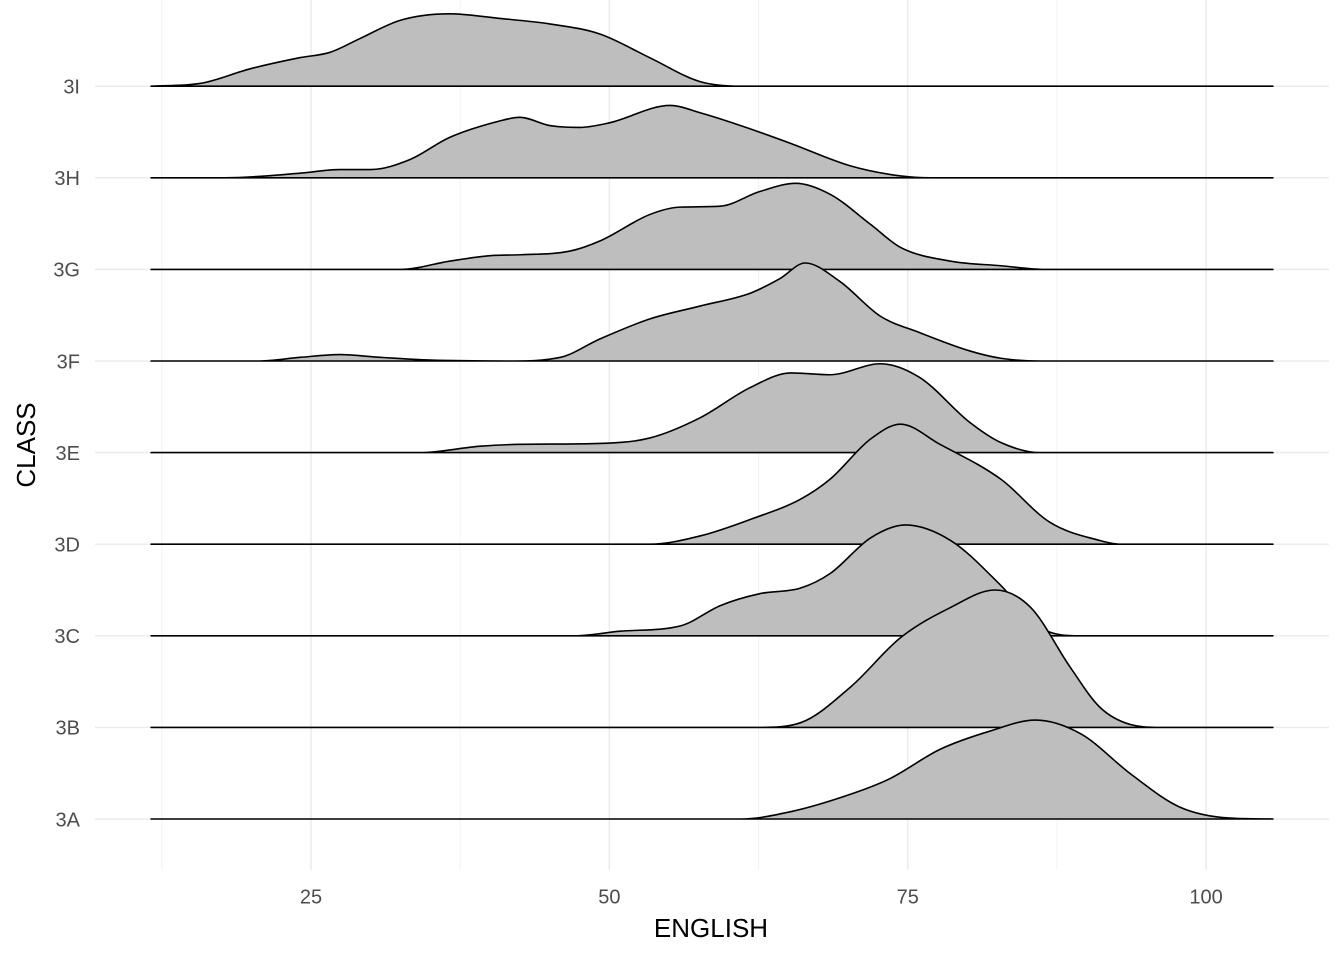 This screenshot has height=960, width=1344. Describe the element at coordinates (68, 362) in the screenshot. I see `y-tick-label: 3F` at that location.